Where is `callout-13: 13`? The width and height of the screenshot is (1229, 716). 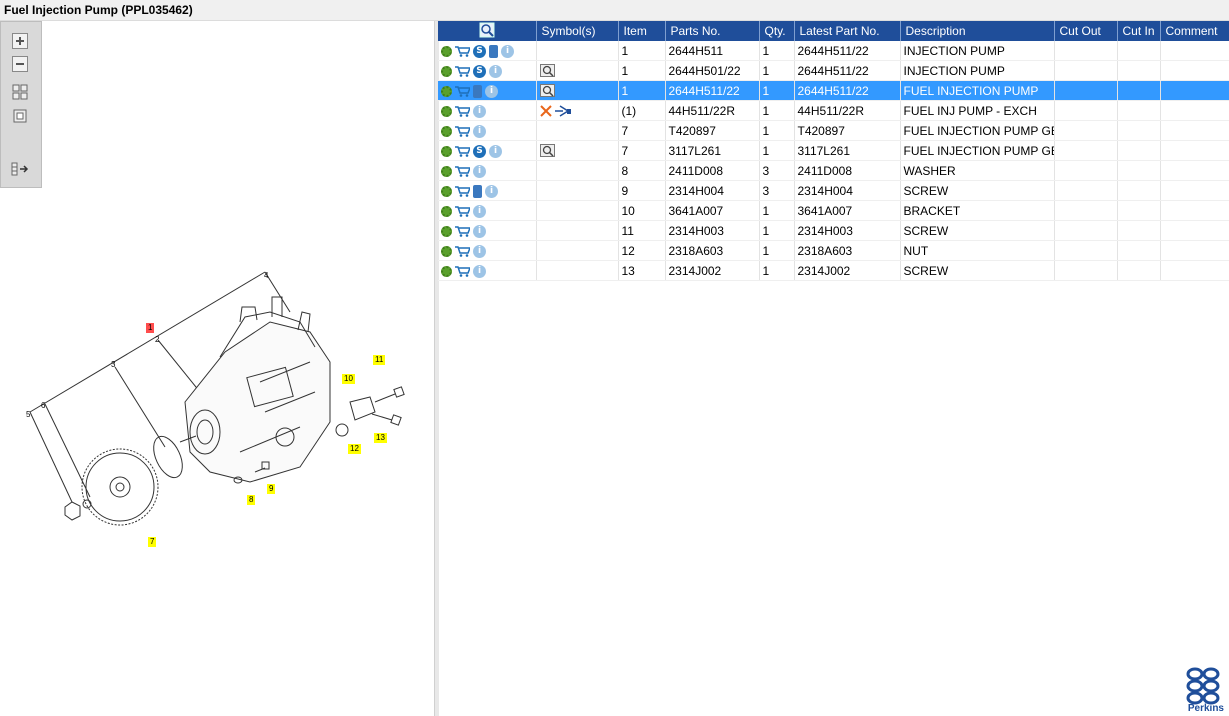
callout-13: 13 is located at coordinates (380, 438).